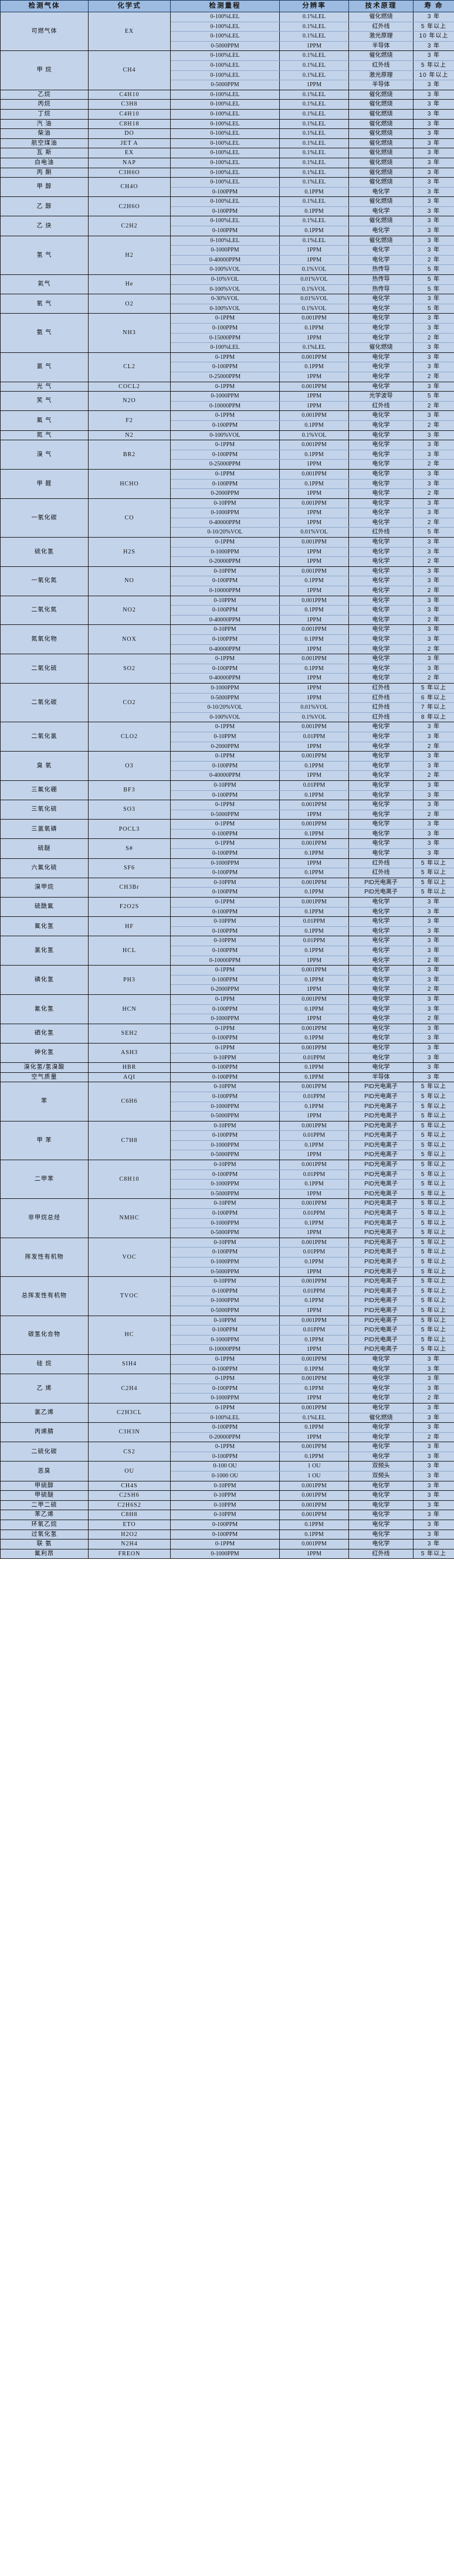 The width and height of the screenshot is (454, 2576). What do you see at coordinates (227, 206) in the screenshot?
I see `table-row: 乙 醇 C2H6O 0-100%LEL 0.1%LEL 催化燃烧 3 年` at bounding box center [227, 206].